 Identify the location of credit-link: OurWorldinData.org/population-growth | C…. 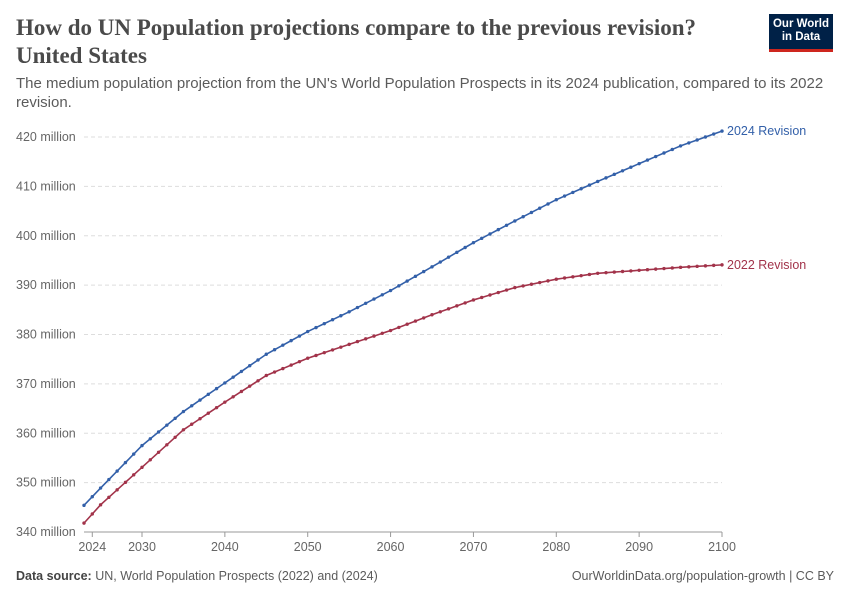
(702, 576).